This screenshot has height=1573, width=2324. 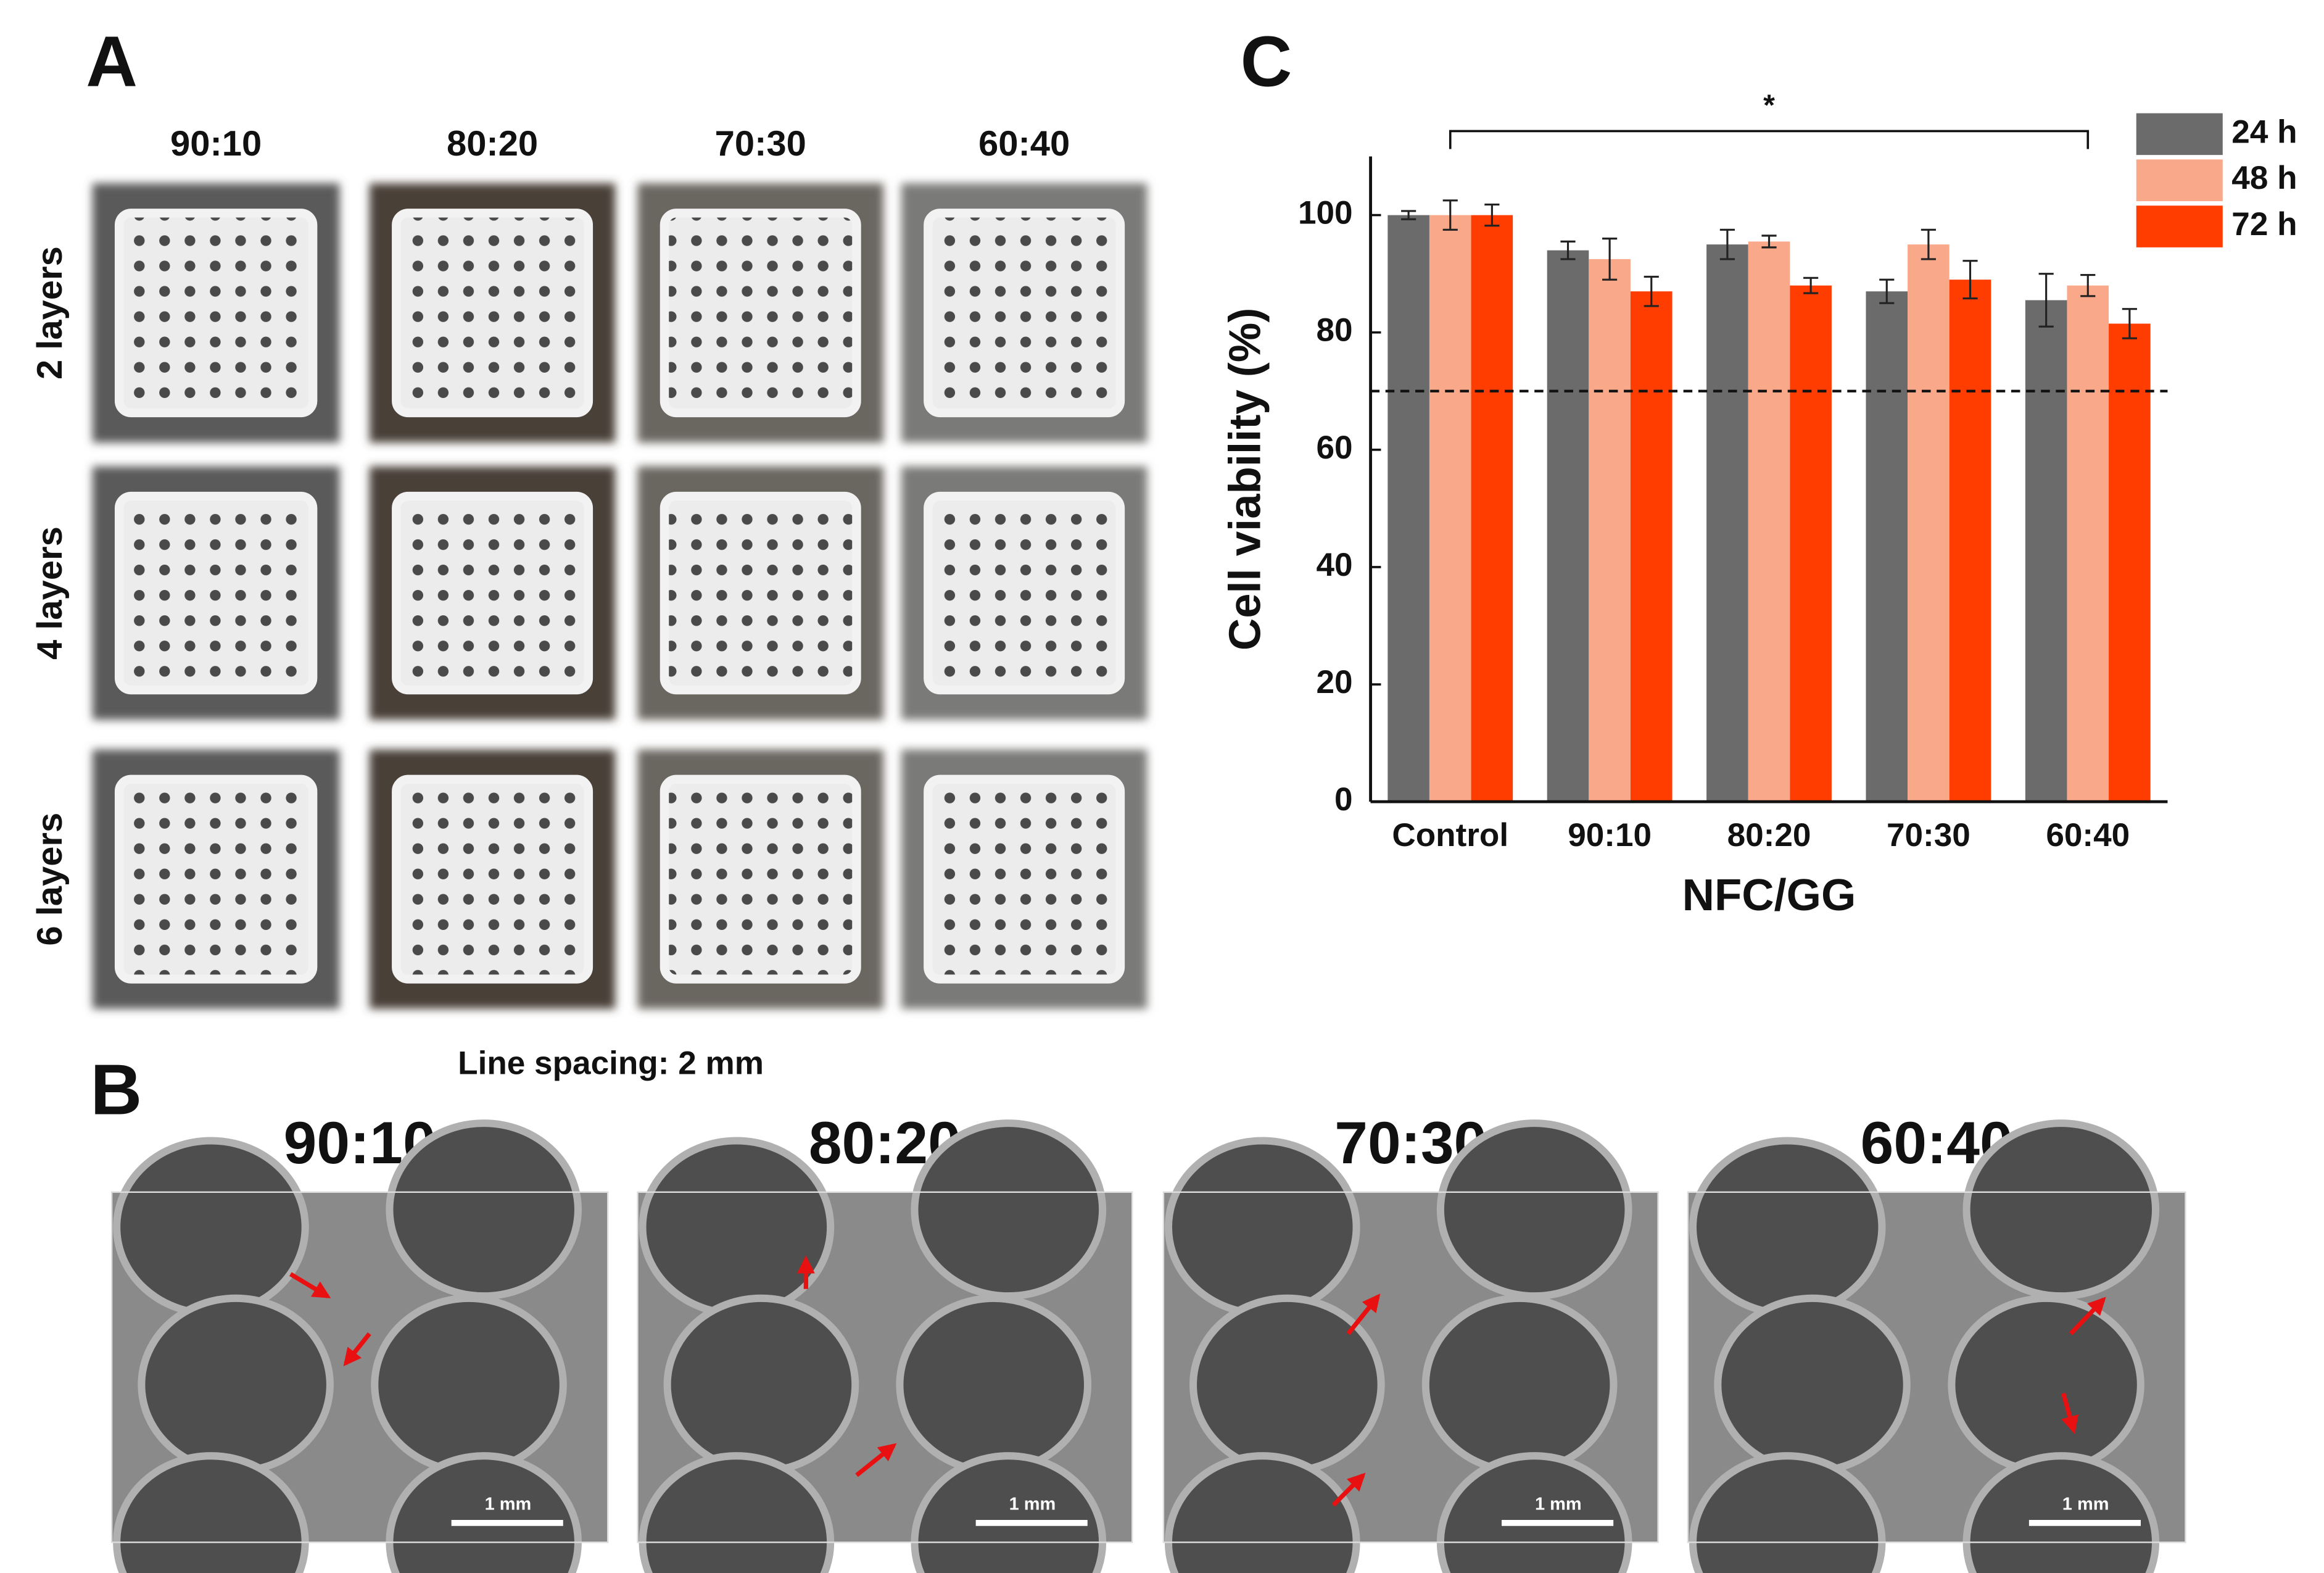 I want to click on panel-label: C, so click(x=1267, y=61).